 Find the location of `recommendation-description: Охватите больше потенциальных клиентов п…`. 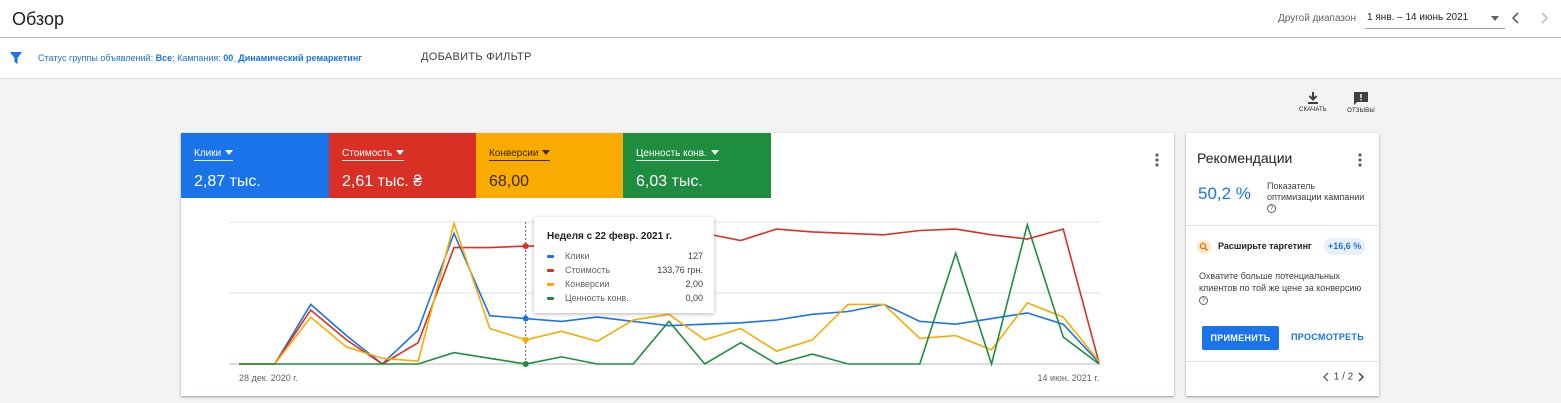

recommendation-description: Охватите больше потенциальных клиентов п… is located at coordinates (1280, 288).